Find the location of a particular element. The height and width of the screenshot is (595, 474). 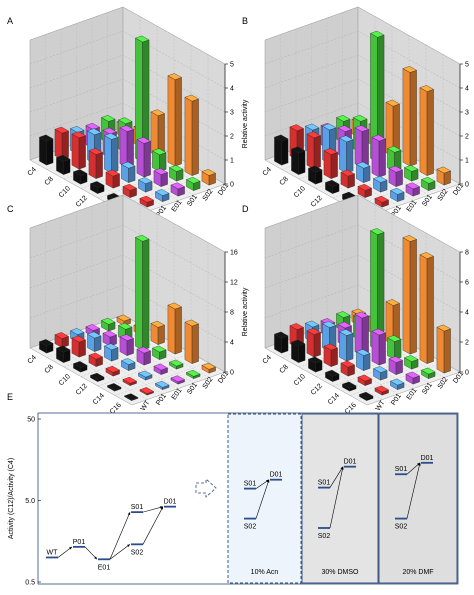

z-tick-label: 6 is located at coordinates (467, 283).